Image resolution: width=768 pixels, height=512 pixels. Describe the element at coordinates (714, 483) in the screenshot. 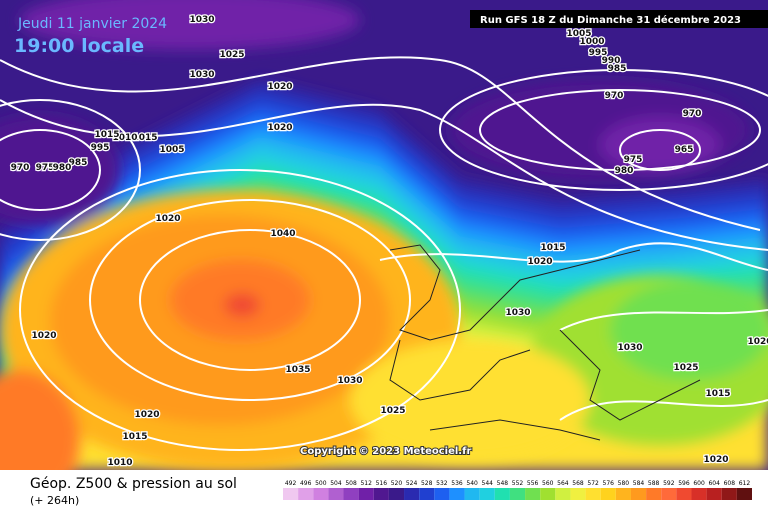

I see `legend-level: 604` at that location.